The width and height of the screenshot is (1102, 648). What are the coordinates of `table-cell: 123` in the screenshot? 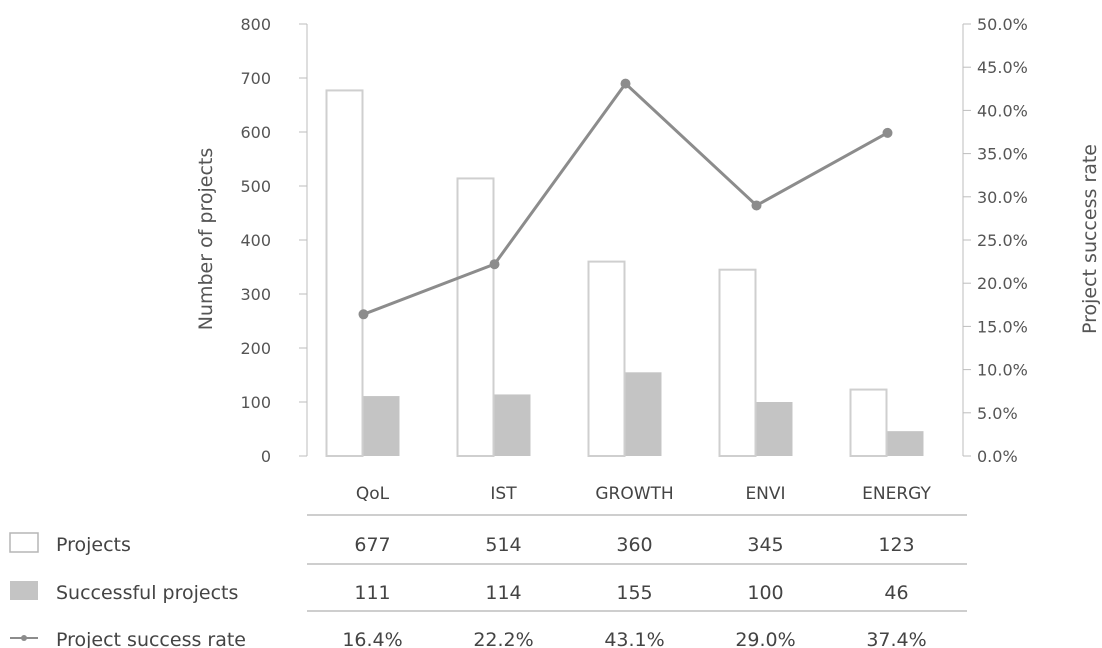 It's located at (896, 545).